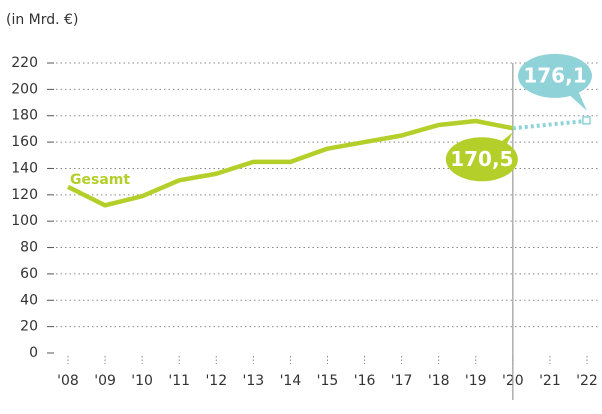 The height and width of the screenshot is (414, 602). What do you see at coordinates (476, 381) in the screenshot?
I see `x-tick-label: '19` at bounding box center [476, 381].